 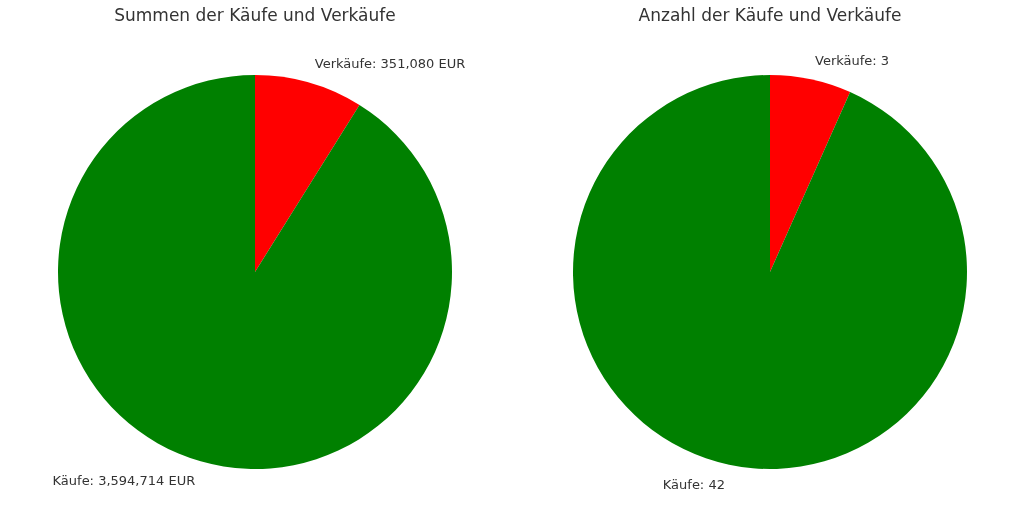 What do you see at coordinates (255, 15) in the screenshot?
I see `chart-title: Summen der Käufe und Verkäufe` at bounding box center [255, 15].